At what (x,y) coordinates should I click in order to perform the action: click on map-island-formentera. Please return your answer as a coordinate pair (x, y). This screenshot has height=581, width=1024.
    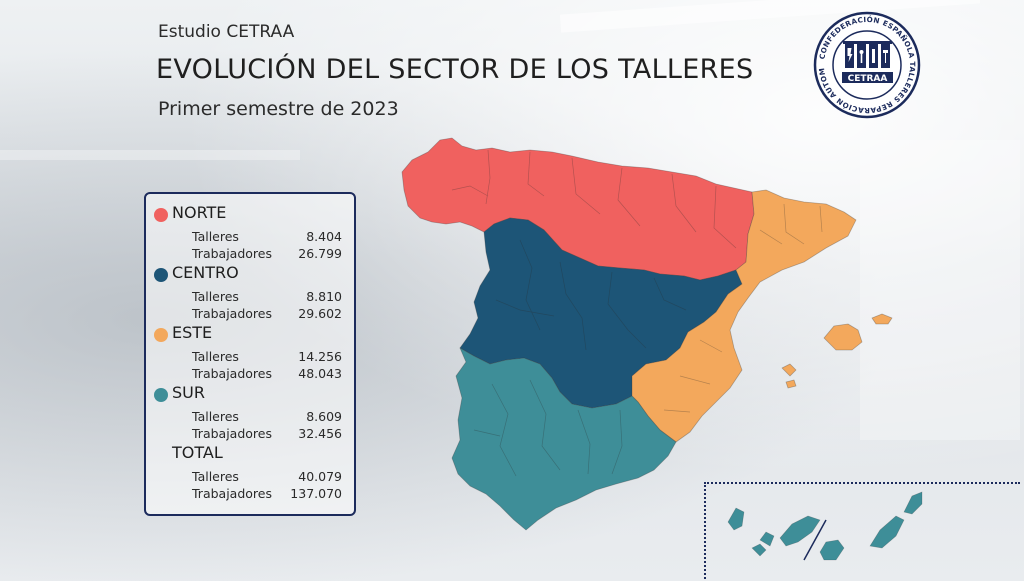
    Looking at the image, I should click on (791, 384).